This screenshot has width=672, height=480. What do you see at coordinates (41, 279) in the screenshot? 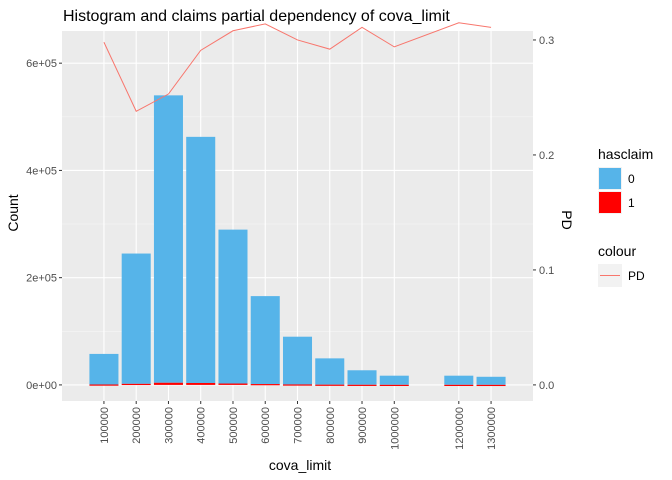
I see `y-tick-label: 2e+05` at bounding box center [41, 279].